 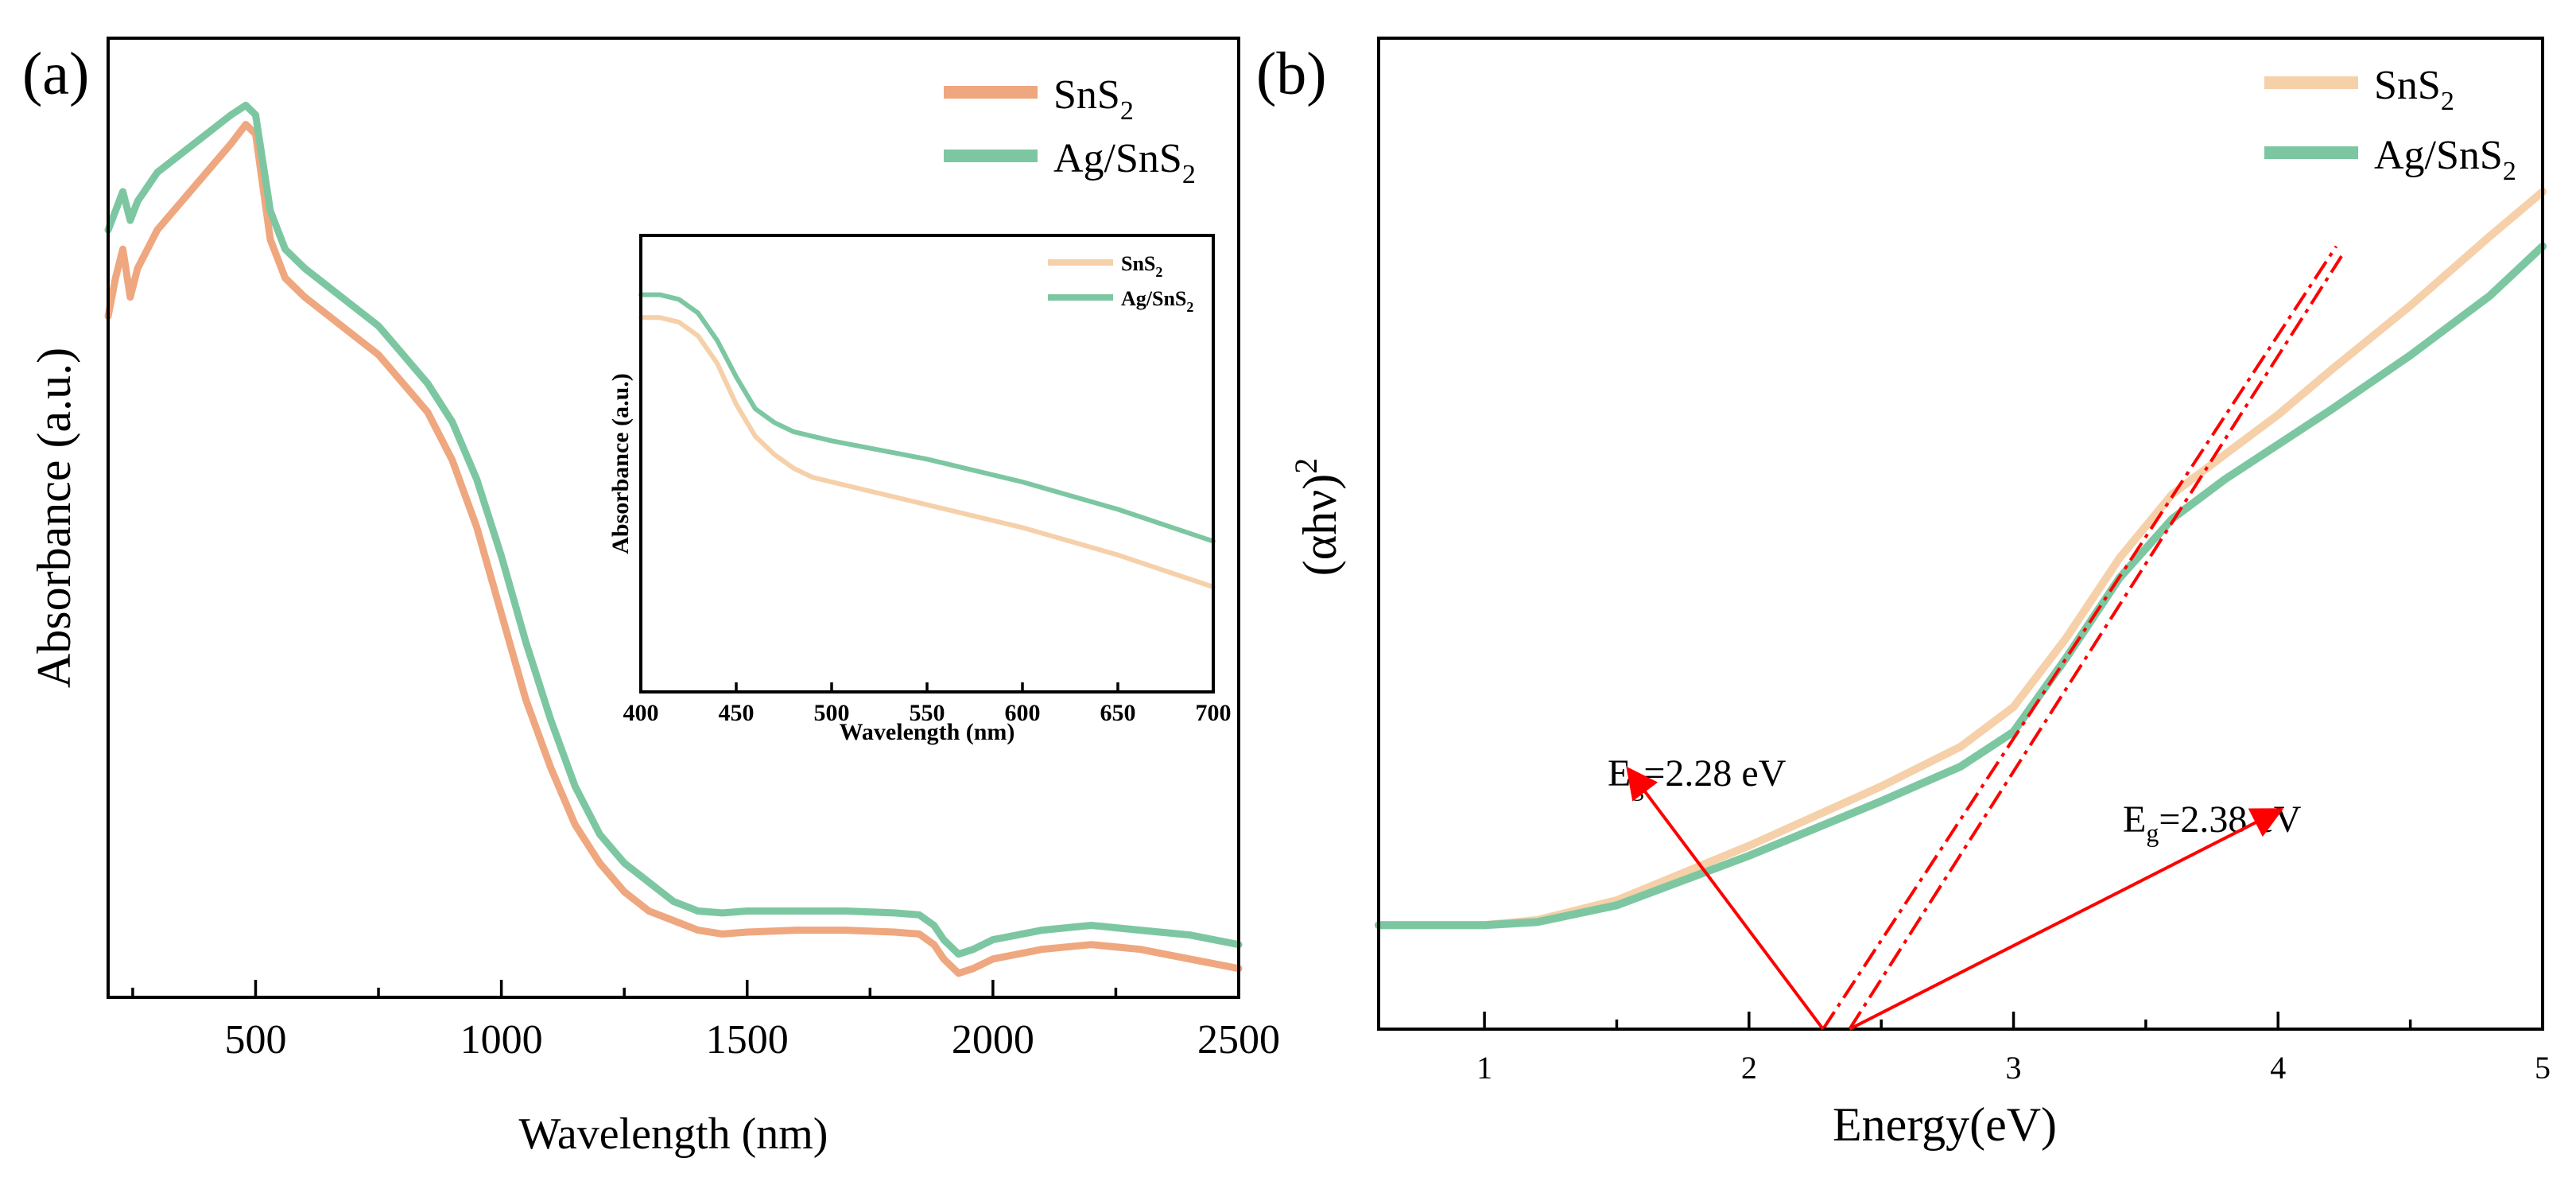 I want to click on x-tick-label: 2000, so click(x=993, y=1040).